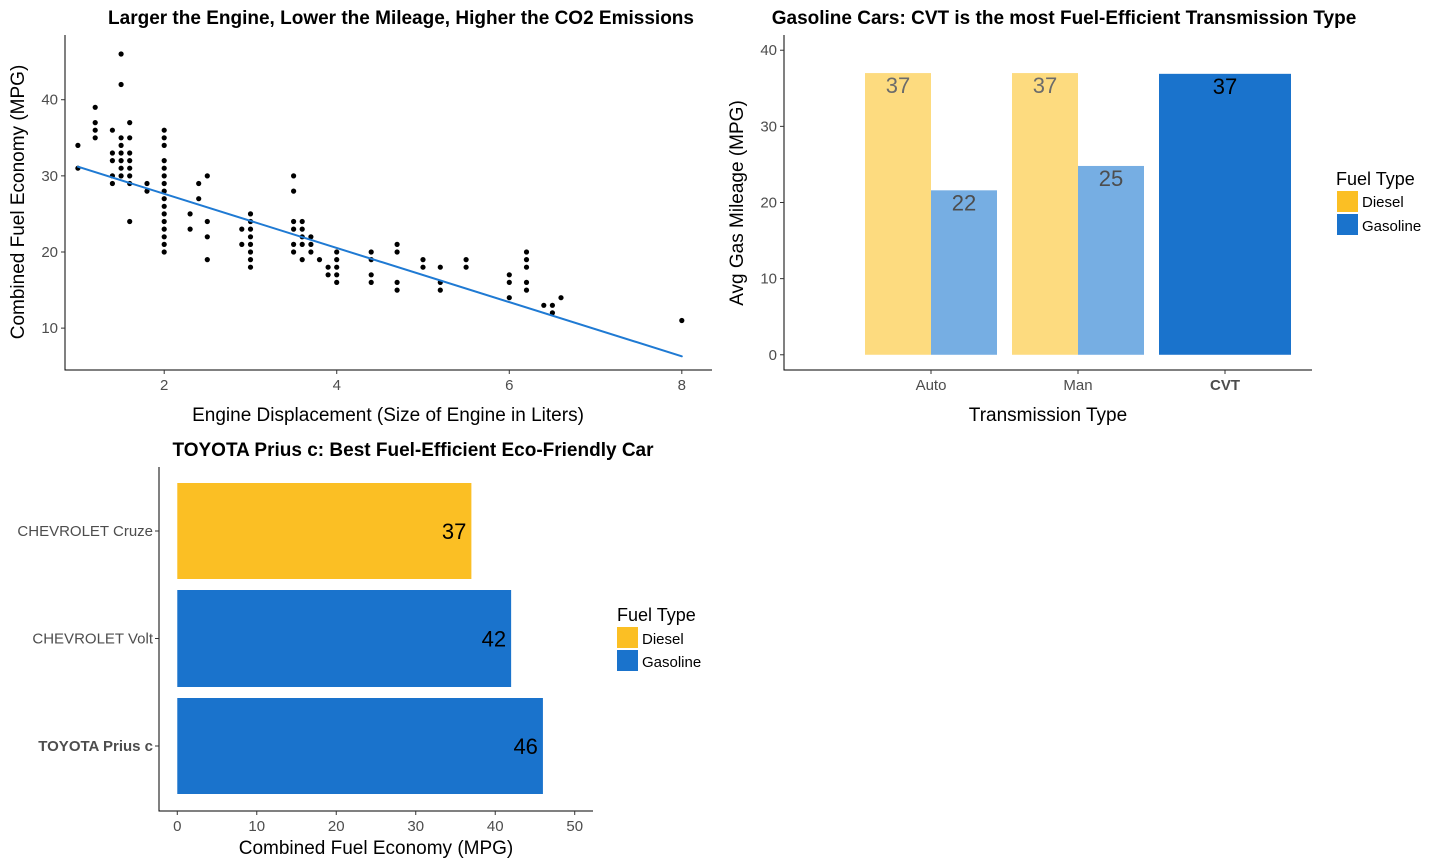 This screenshot has width=1440, height=864. What do you see at coordinates (737, 203) in the screenshot?
I see `transmission-y-label: Avg Gas Mileage (MPG)` at bounding box center [737, 203].